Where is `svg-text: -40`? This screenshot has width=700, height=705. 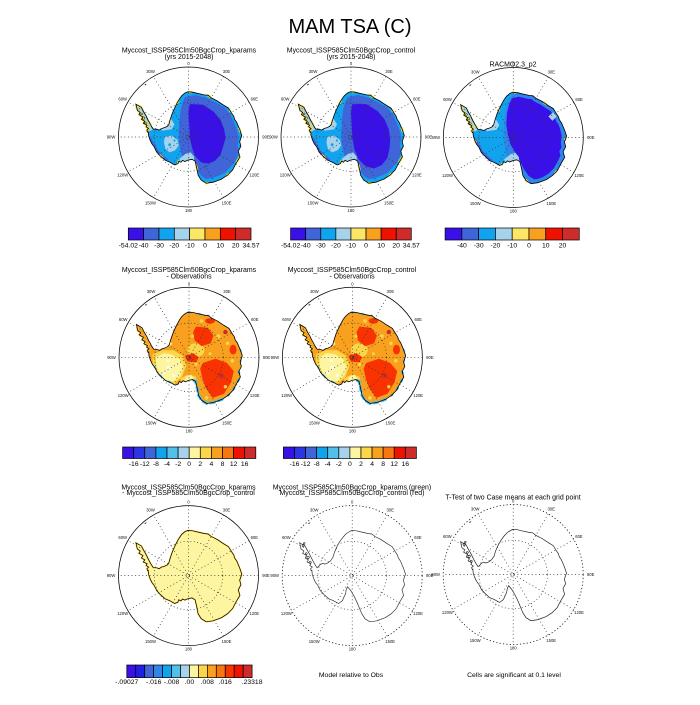
svg-text: -40 is located at coordinates (144, 246).